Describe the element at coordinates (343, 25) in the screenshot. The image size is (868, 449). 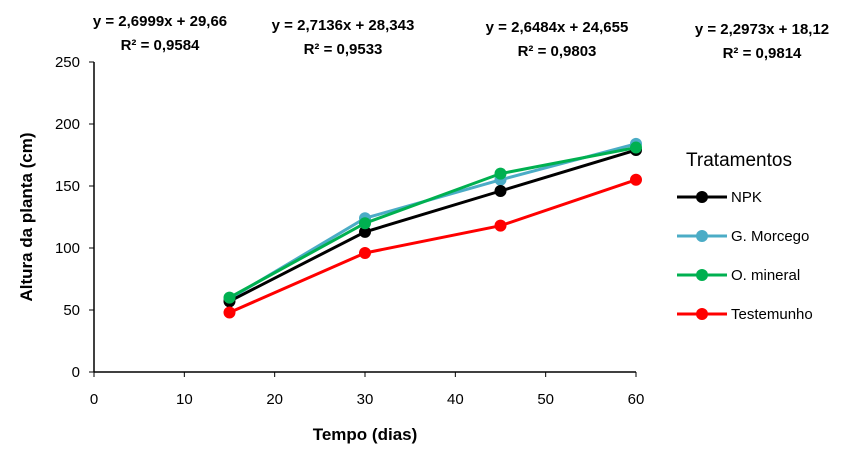
I see `equation-o-mineral: y = 2,7136x + 28,343` at that location.